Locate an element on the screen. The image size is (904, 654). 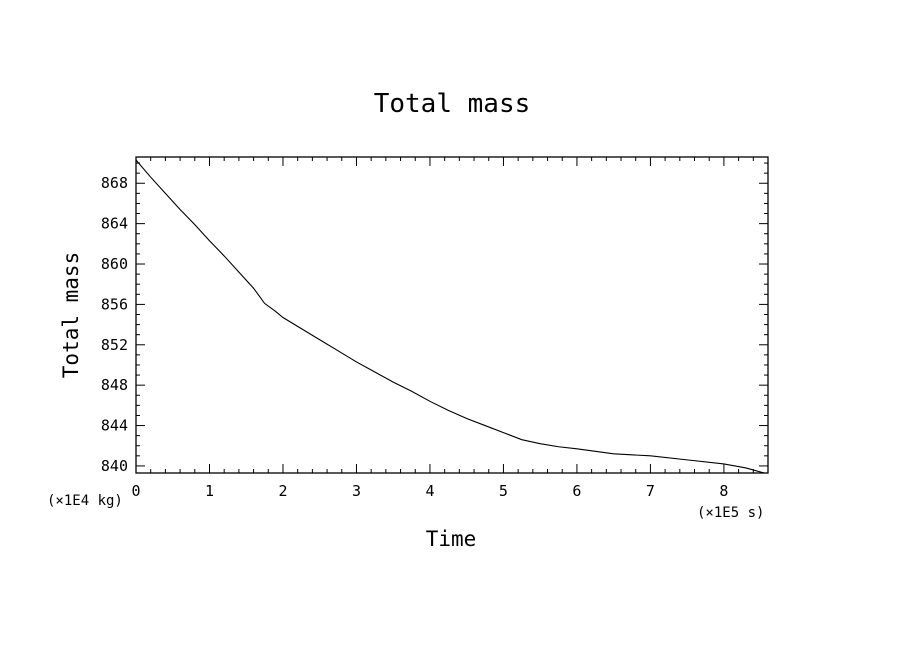
x-tick-label: 2 is located at coordinates (282, 491).